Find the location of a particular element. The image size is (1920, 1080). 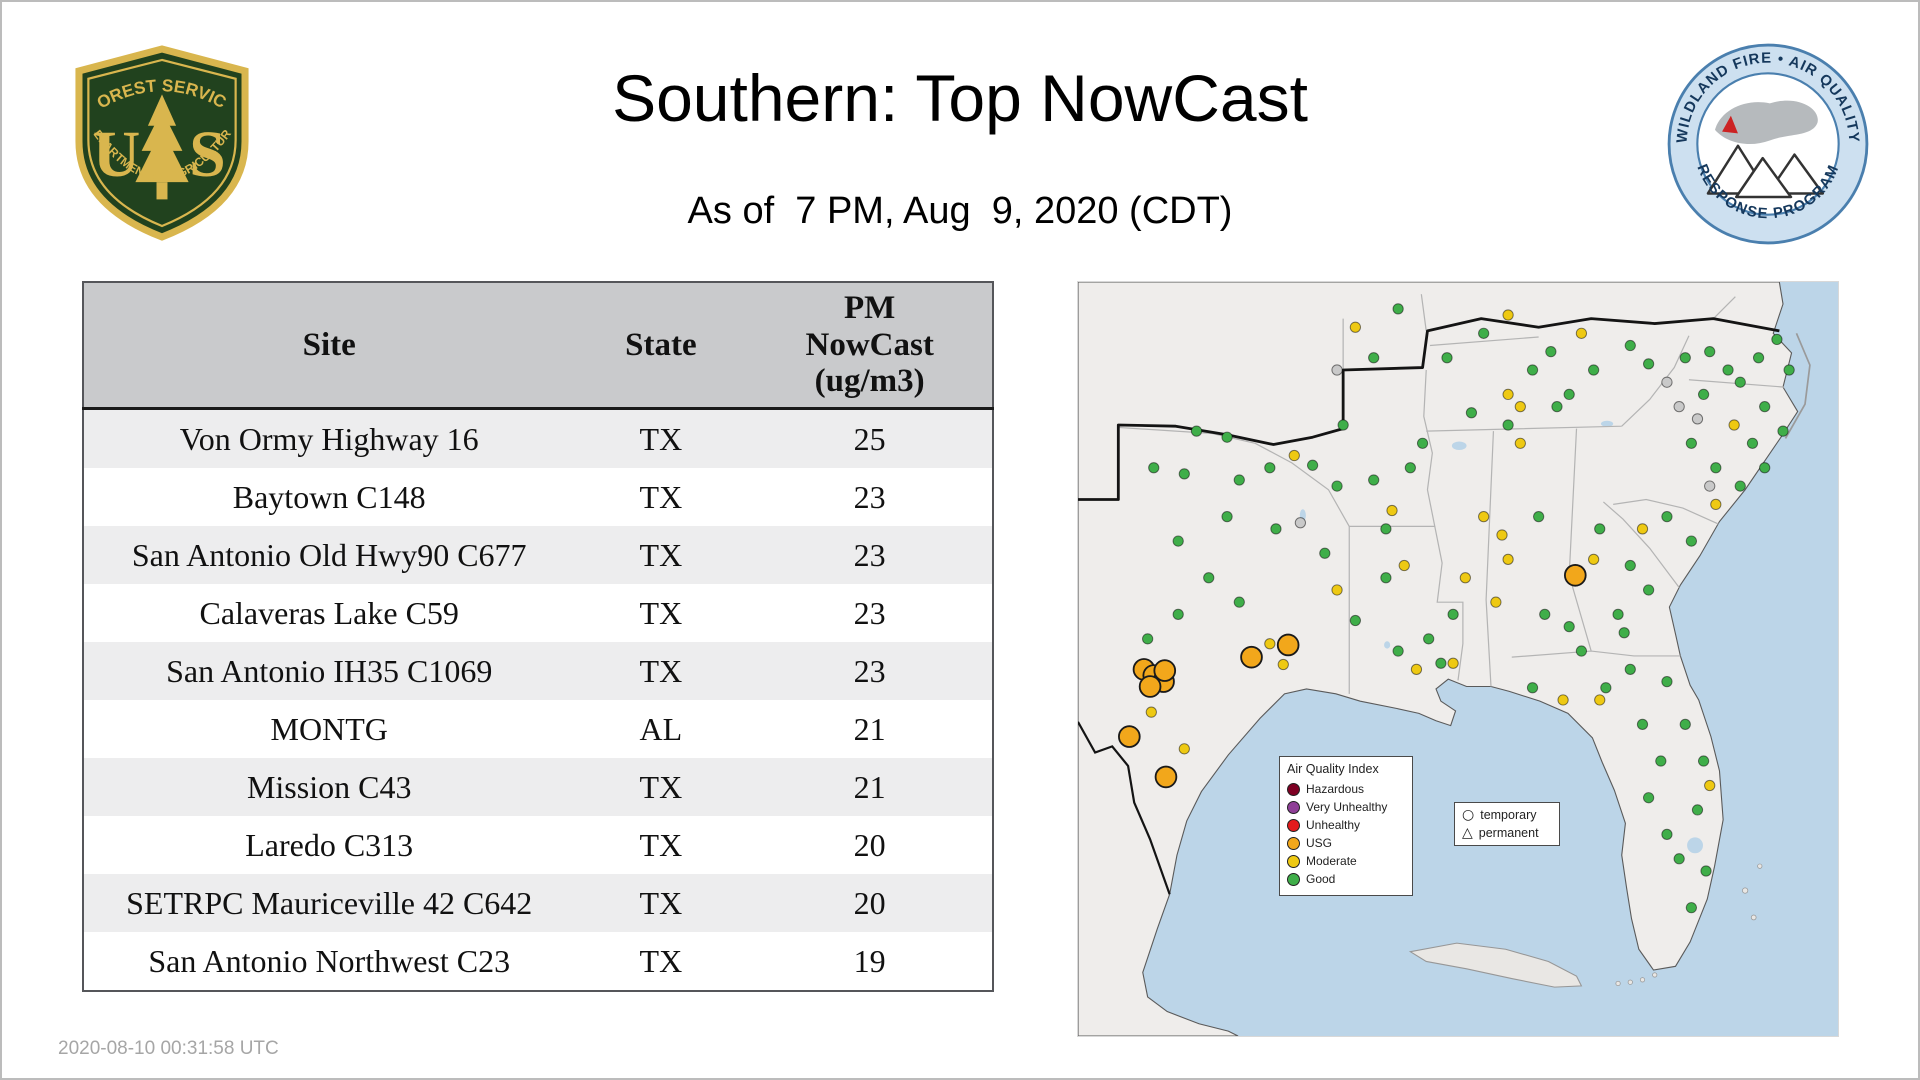

site-cell: San Antonio Old Hwy90 C677 is located at coordinates (329, 554).